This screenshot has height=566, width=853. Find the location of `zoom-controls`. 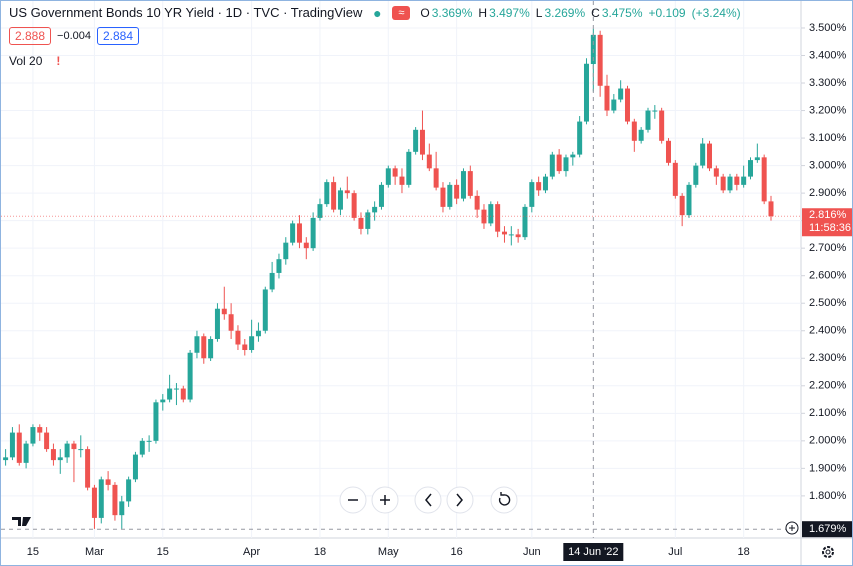

zoom-controls is located at coordinates (428, 500).